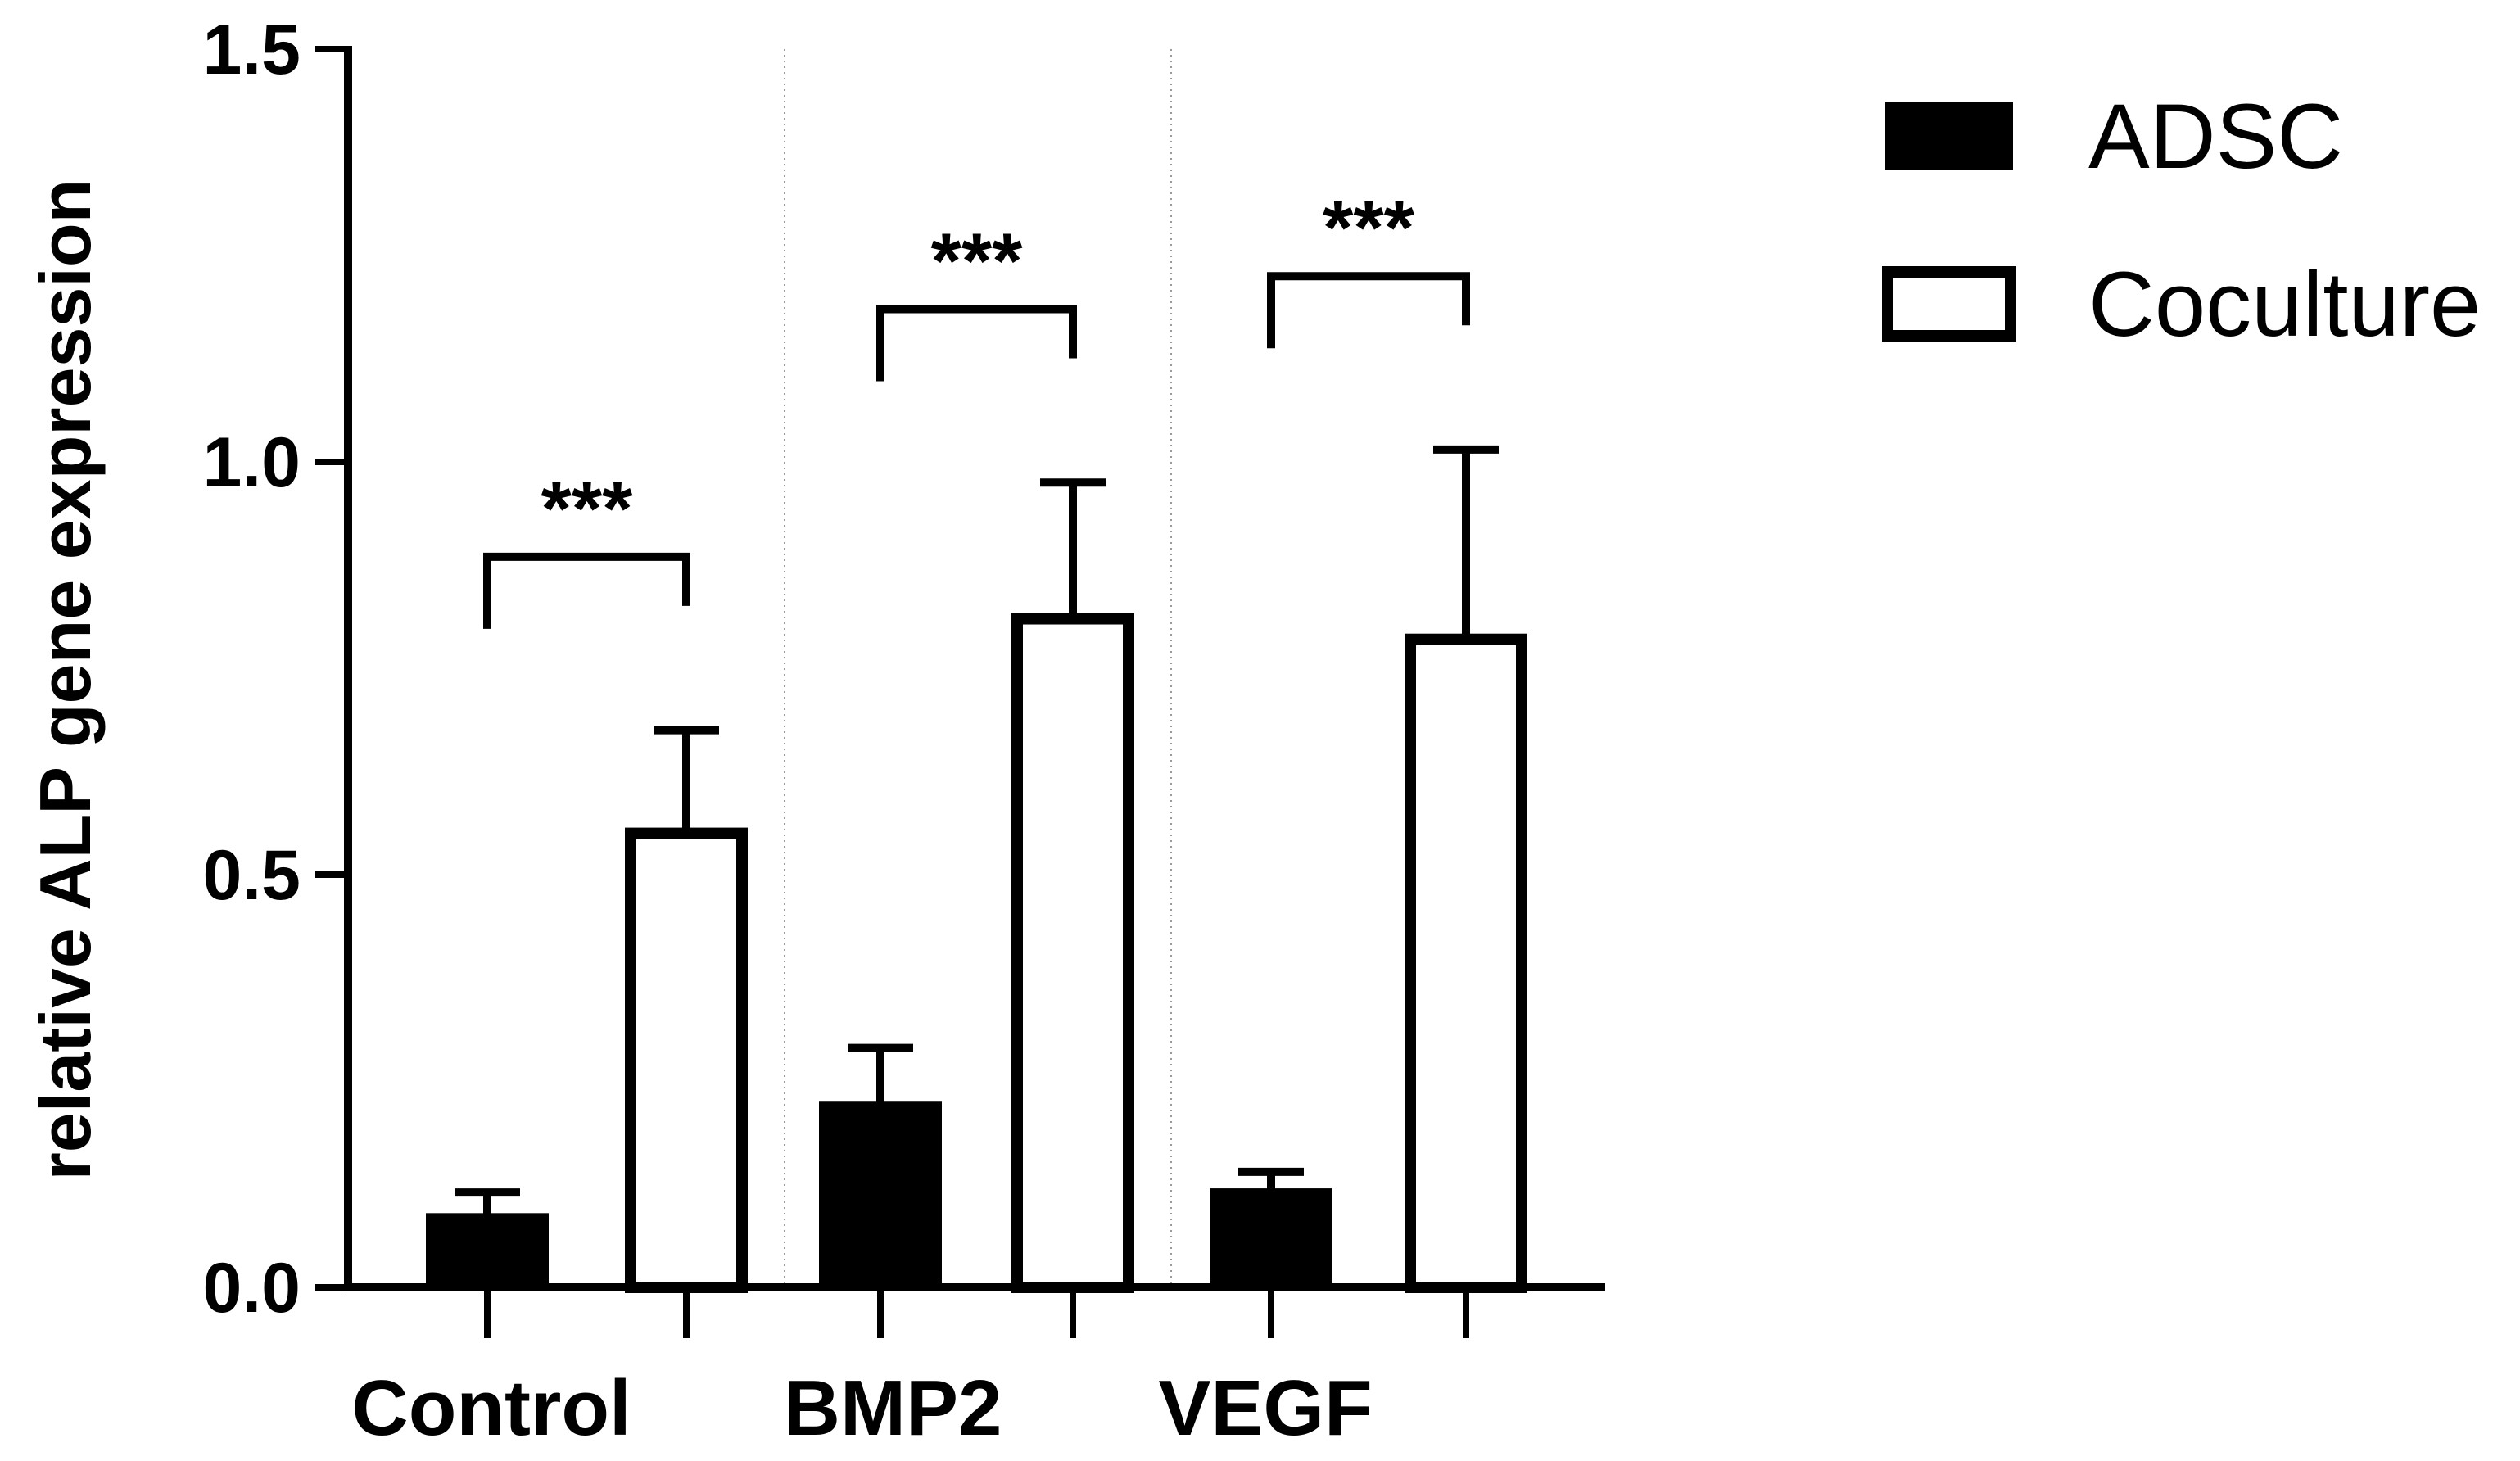 The height and width of the screenshot is (1461, 2520). I want to click on bar-coculture-control, so click(686, 1060).